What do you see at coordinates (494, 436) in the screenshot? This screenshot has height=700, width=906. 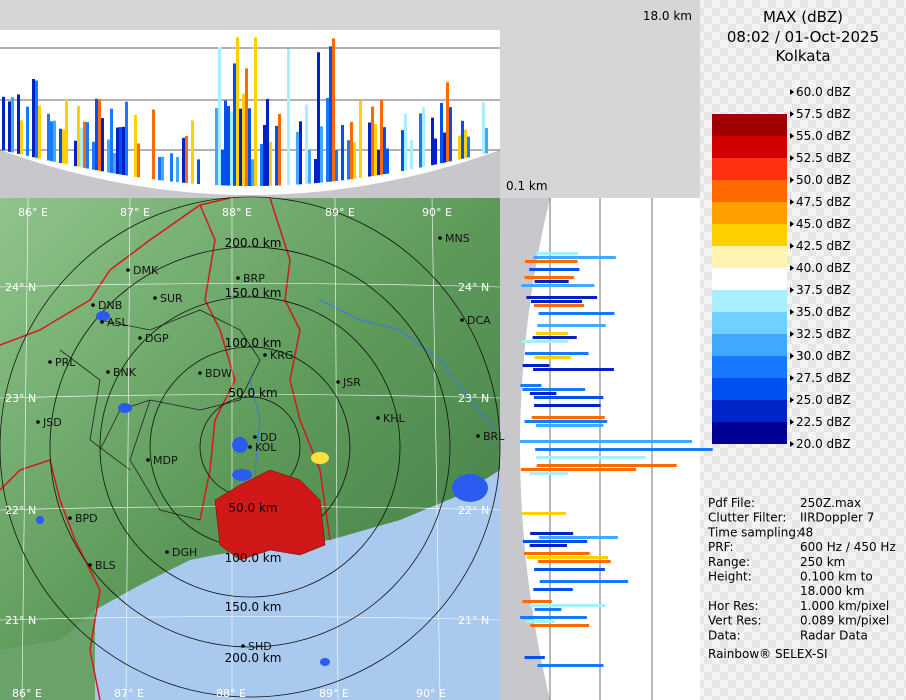 I see `city-label: BRL` at bounding box center [494, 436].